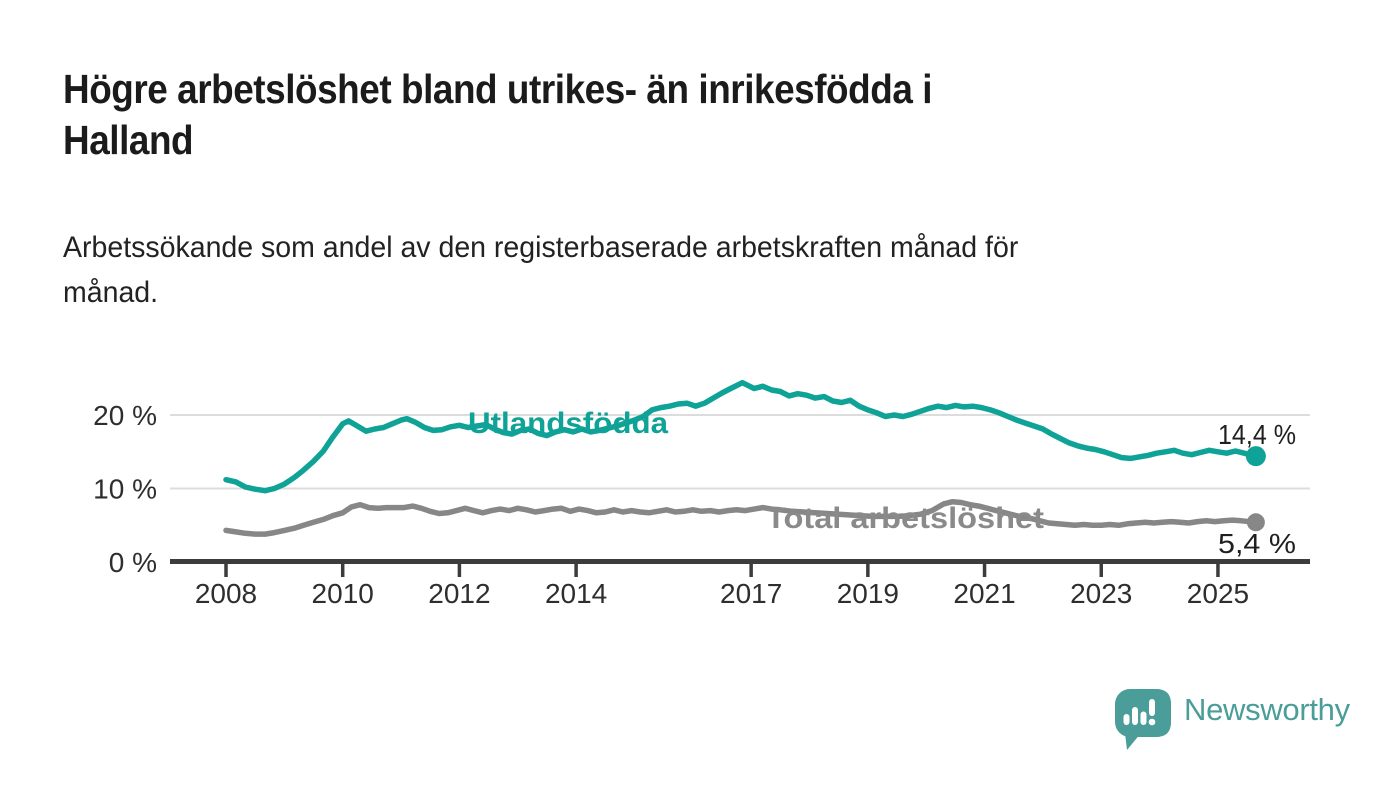 This screenshot has width=1400, height=794. Describe the element at coordinates (984, 593) in the screenshot. I see `x-tick-label-2021: 2021` at that location.